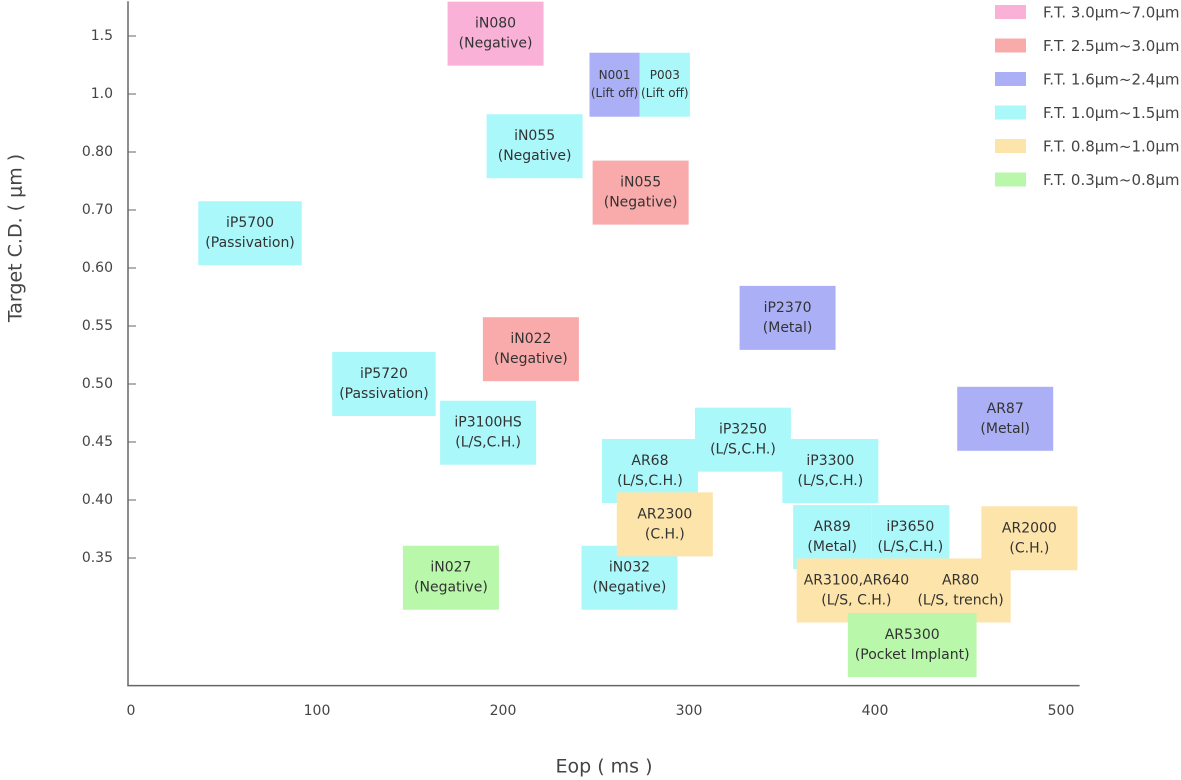 This screenshot has width=1181, height=780. I want to click on y-axis-title: Target C.D. ( μm ), so click(16, 238).